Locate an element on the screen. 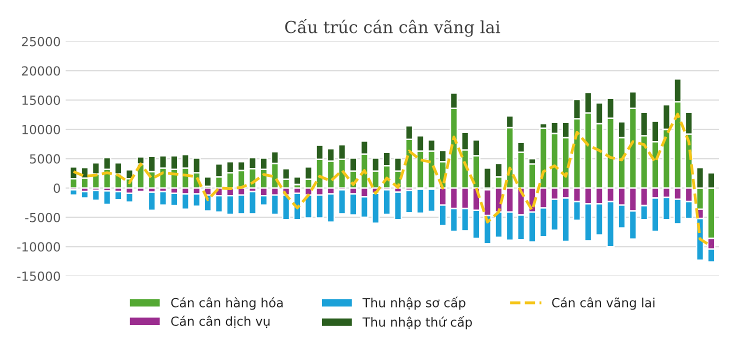 The height and width of the screenshot is (345, 730). y-tick-label: 20000 is located at coordinates (41, 71).